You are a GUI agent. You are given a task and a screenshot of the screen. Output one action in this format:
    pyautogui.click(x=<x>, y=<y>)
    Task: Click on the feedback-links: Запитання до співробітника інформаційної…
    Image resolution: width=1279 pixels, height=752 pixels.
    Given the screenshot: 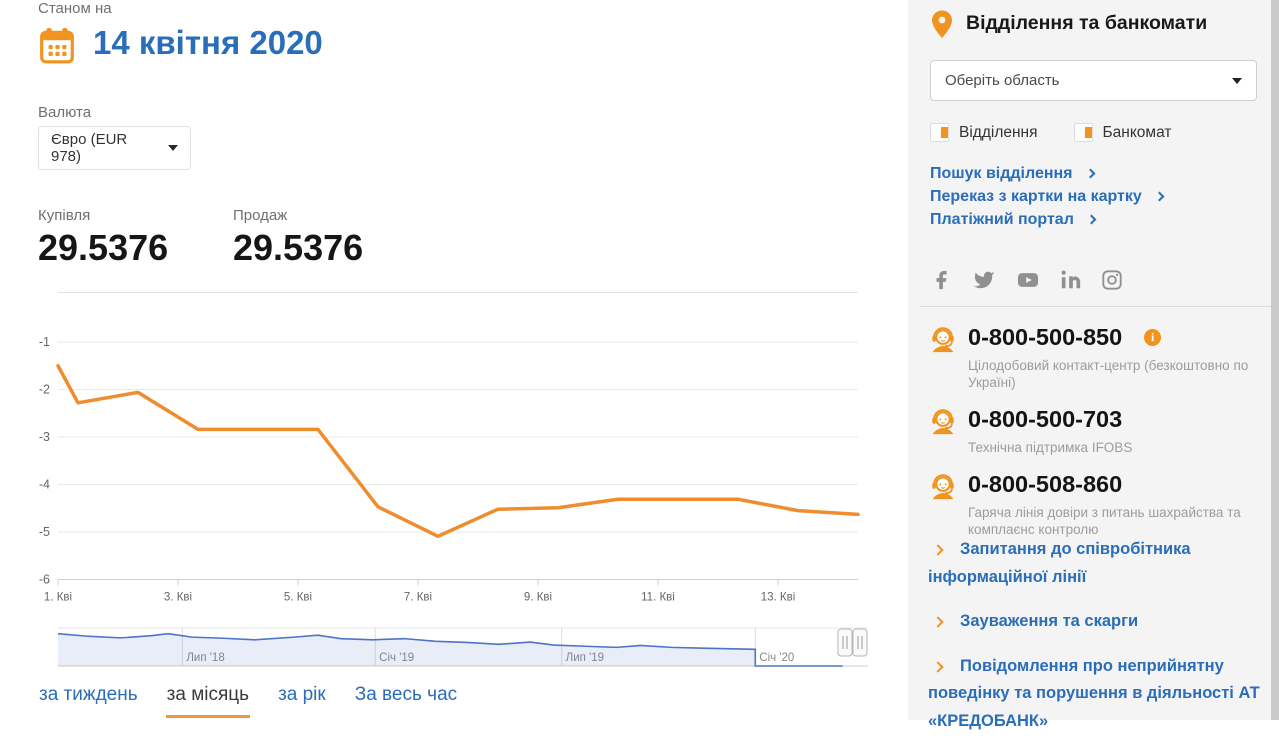 What is the action you would take?
    pyautogui.click(x=1094, y=644)
    